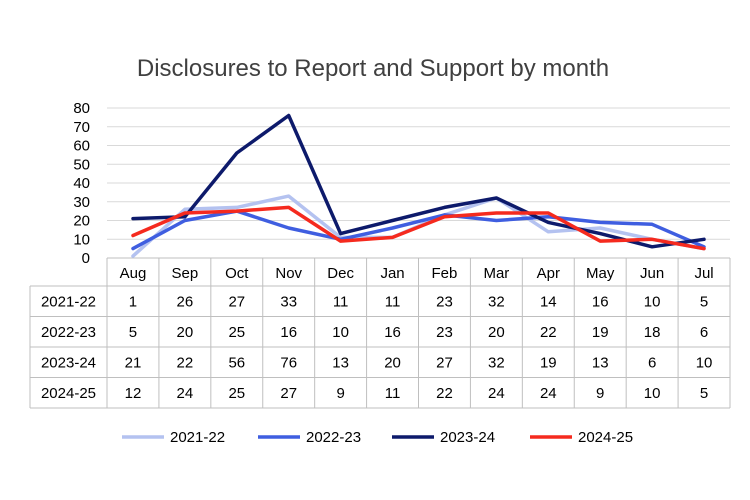  Describe the element at coordinates (81, 108) in the screenshot. I see `y-tick-80: 80` at that location.